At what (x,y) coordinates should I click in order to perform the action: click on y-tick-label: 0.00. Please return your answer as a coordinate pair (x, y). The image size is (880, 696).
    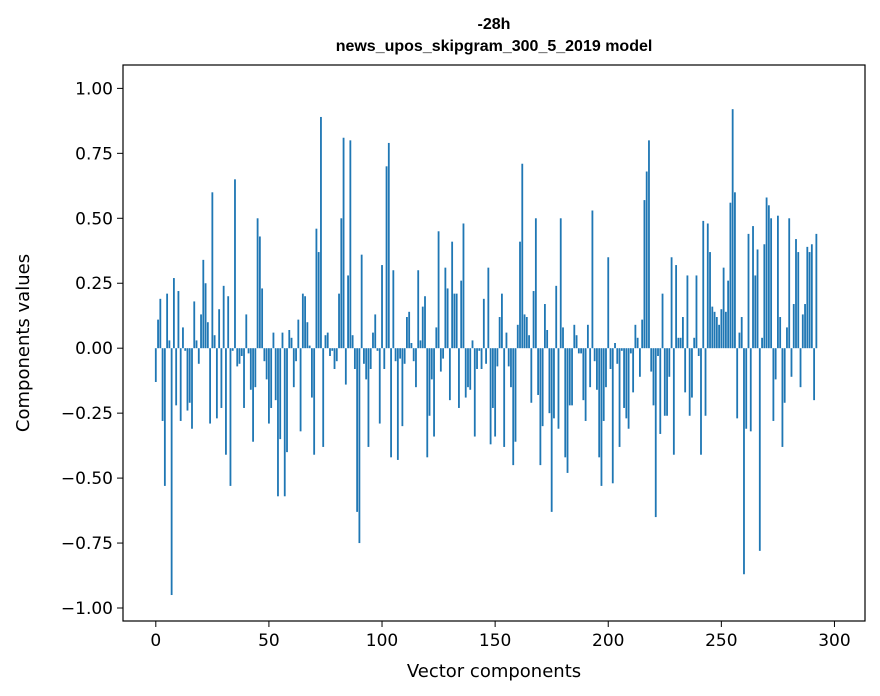
    Looking at the image, I should click on (94, 349).